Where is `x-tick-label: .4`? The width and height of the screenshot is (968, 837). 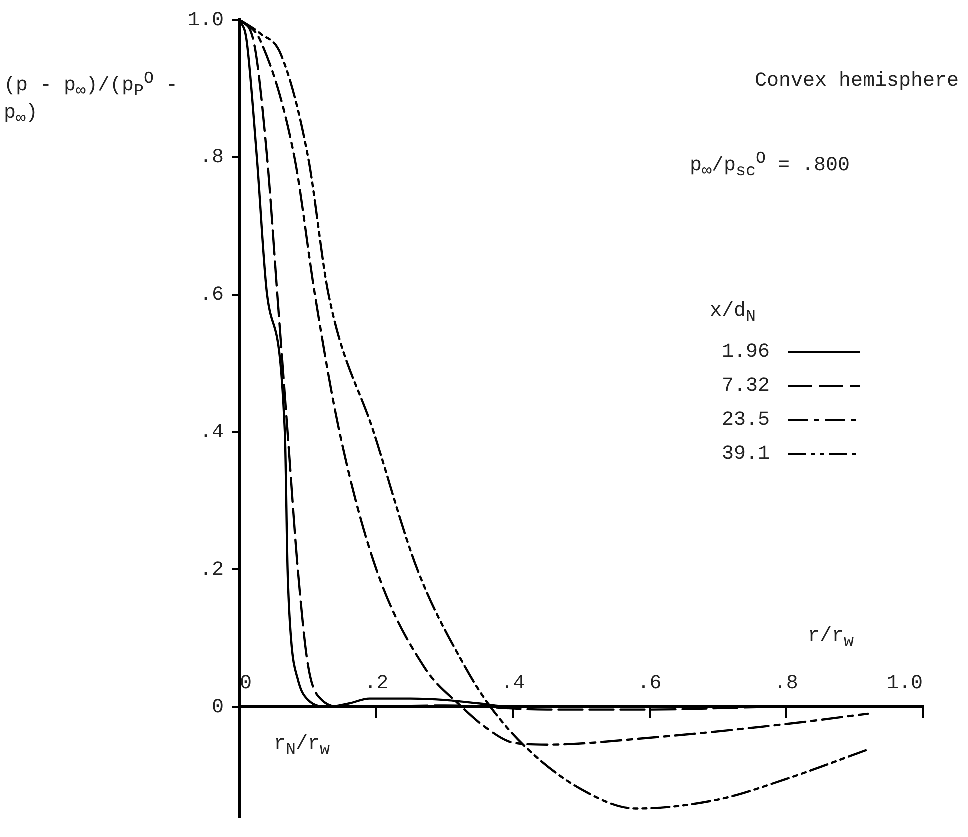 x-tick-label: .4 is located at coordinates (513, 684).